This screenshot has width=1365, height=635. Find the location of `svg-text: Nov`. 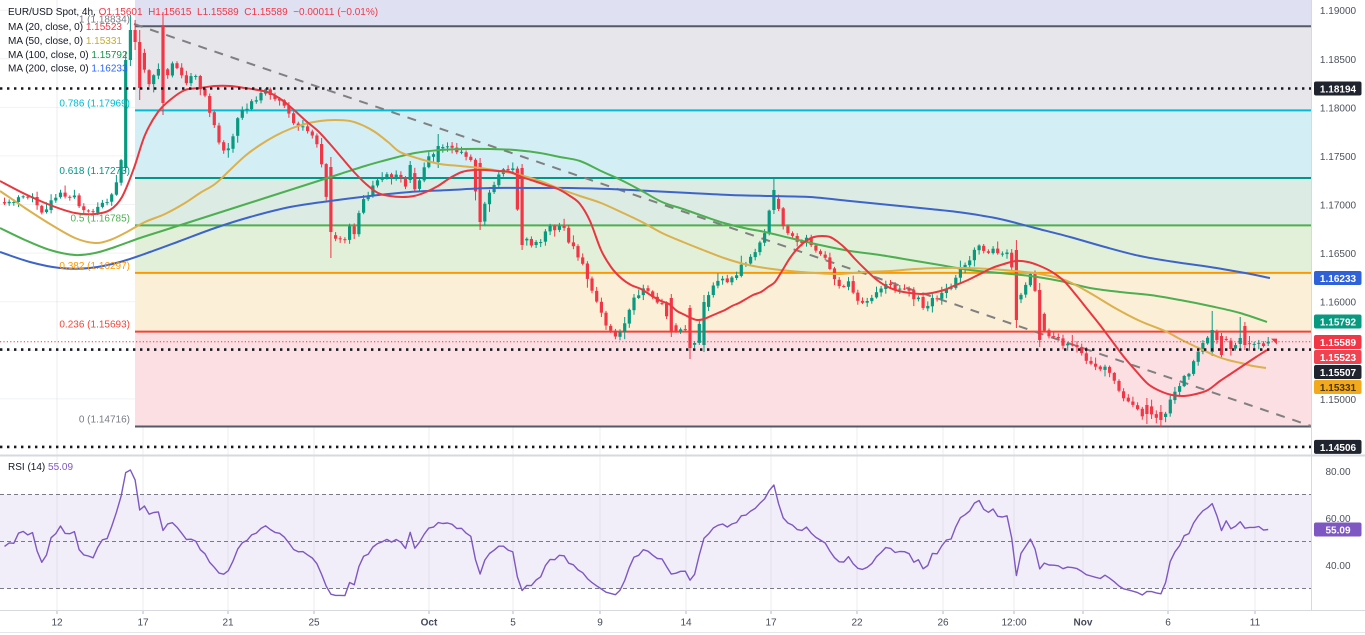

svg-text: Nov is located at coordinates (1083, 623).